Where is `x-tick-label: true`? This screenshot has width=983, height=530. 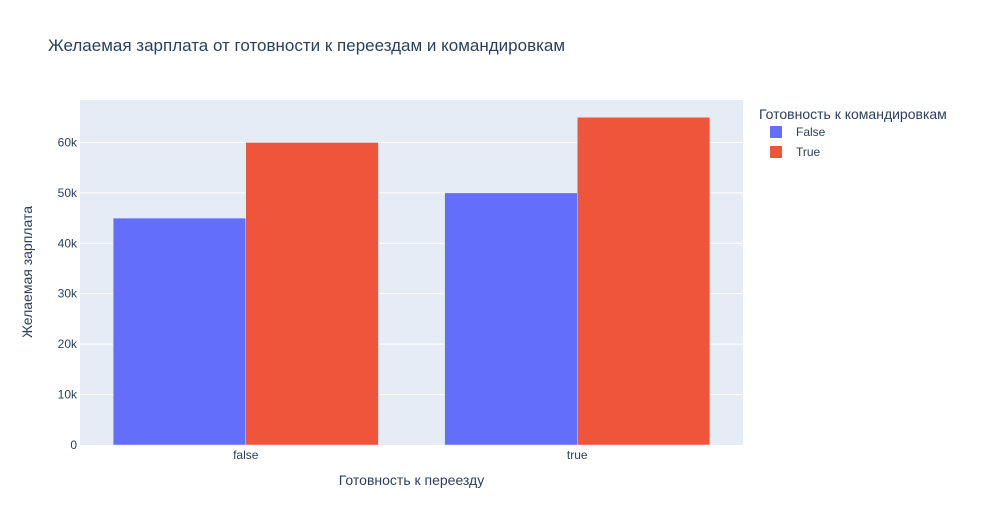
x-tick-label: true is located at coordinates (577, 455).